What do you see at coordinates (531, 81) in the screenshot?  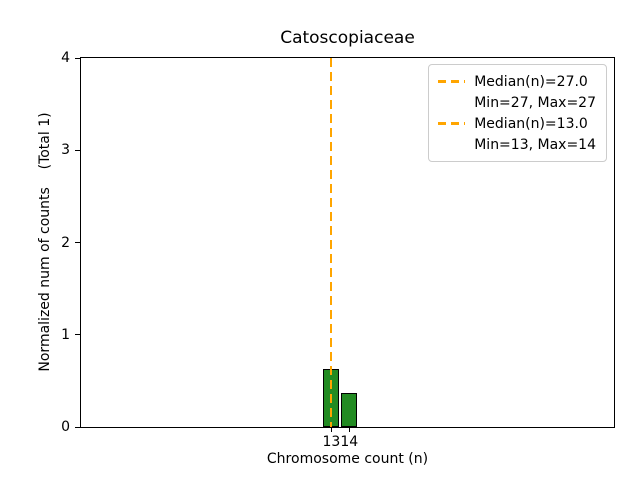 I see `legend-label: Median(n)=27.0` at bounding box center [531, 81].